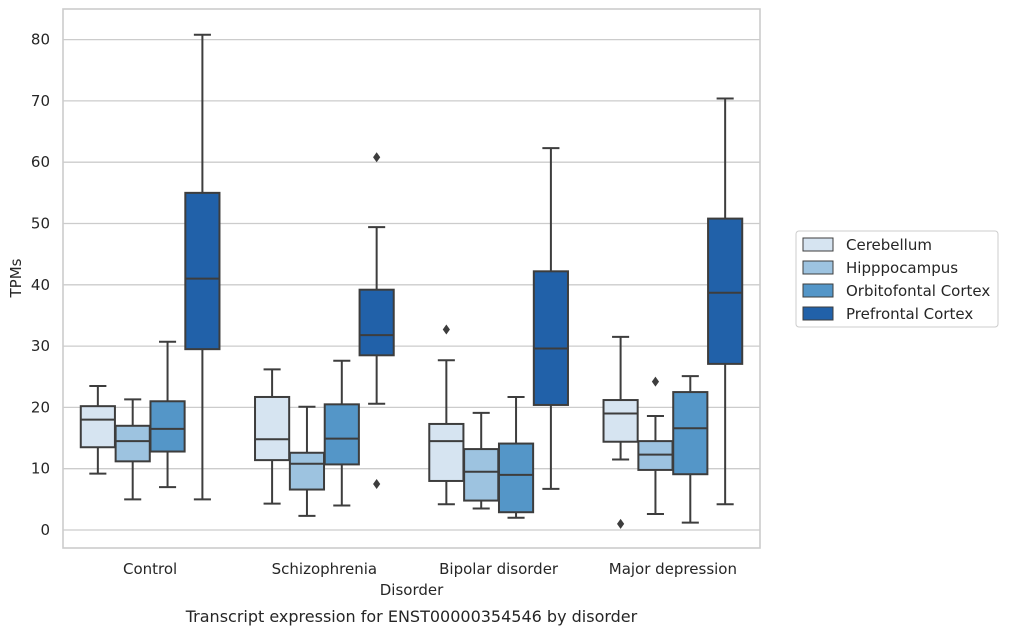 The height and width of the screenshot is (634, 1009). Describe the element at coordinates (40, 40) in the screenshot. I see `y-tick-label: 80` at that location.